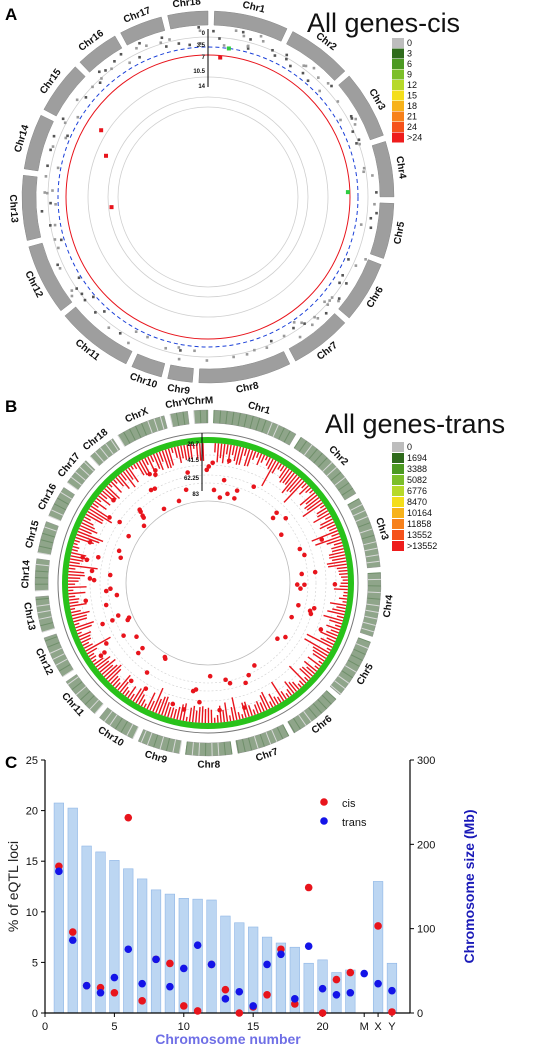 Image resolution: width=533 pixels, height=1050 pixels. What do you see at coordinates (179, 419) in the screenshot?
I see `ideogram-chry` at bounding box center [179, 419].